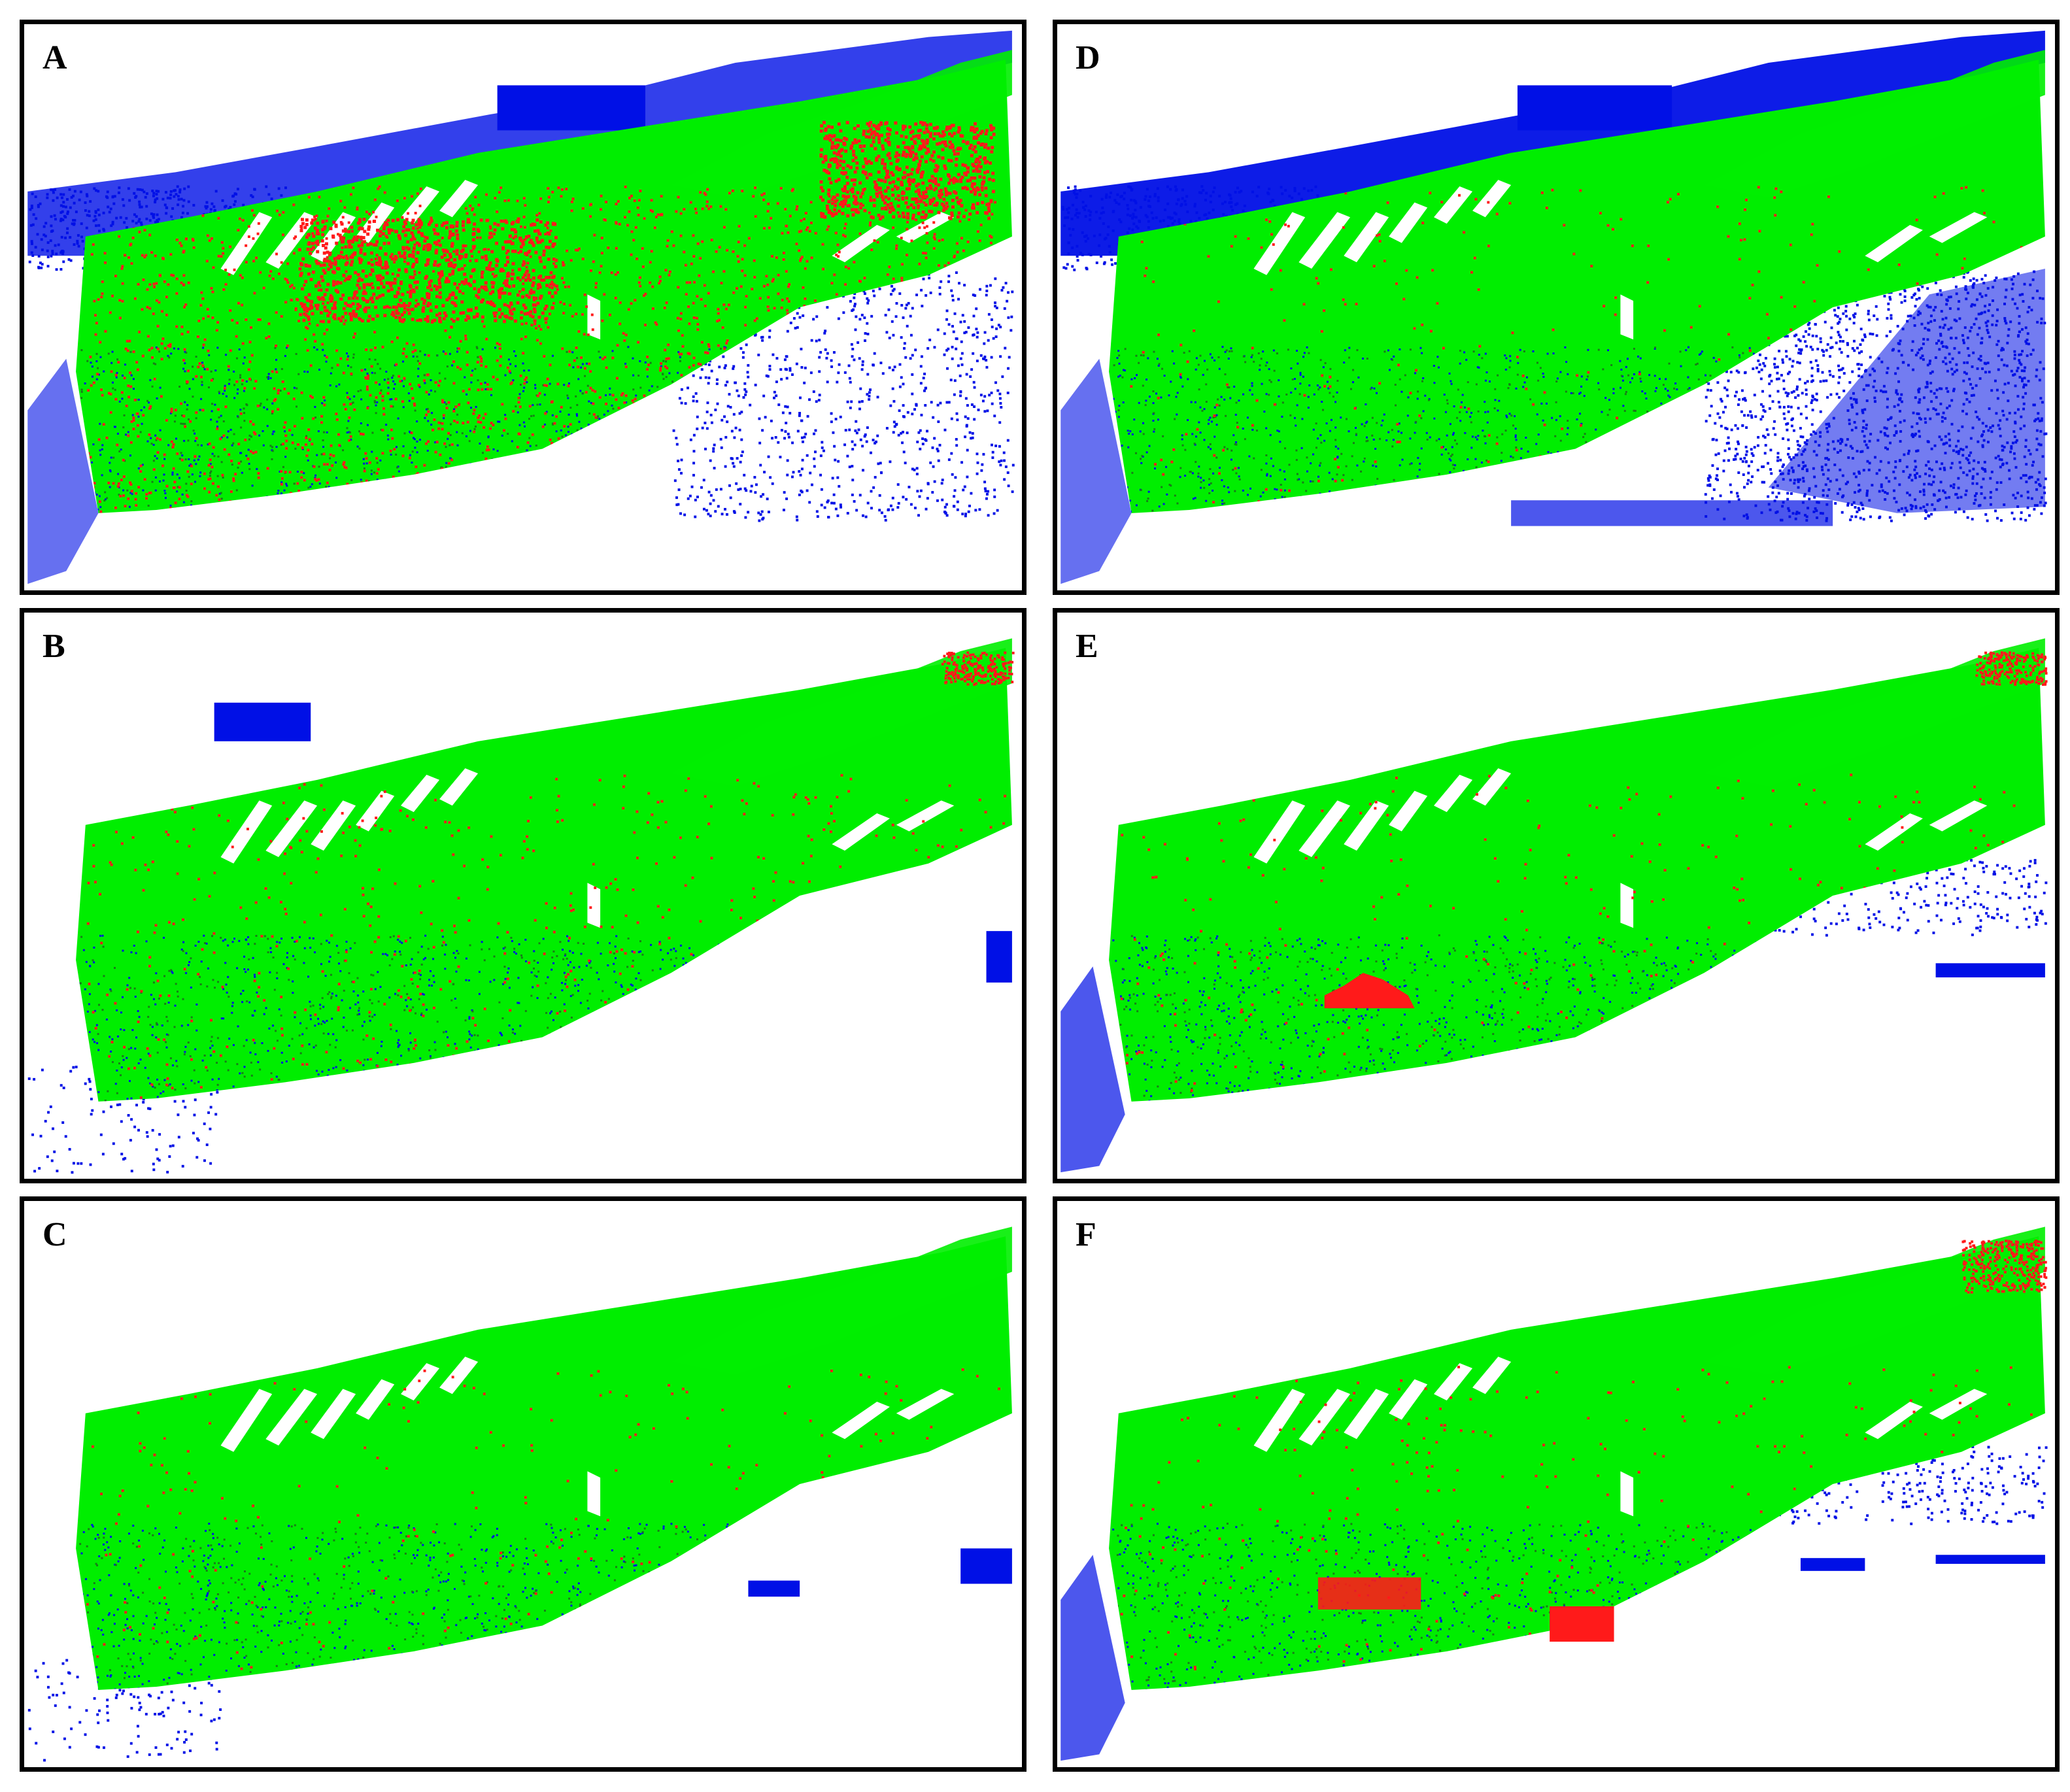 Image resolution: width=2070 pixels, height=1792 pixels. I want to click on panel-label-d: D, so click(1088, 57).